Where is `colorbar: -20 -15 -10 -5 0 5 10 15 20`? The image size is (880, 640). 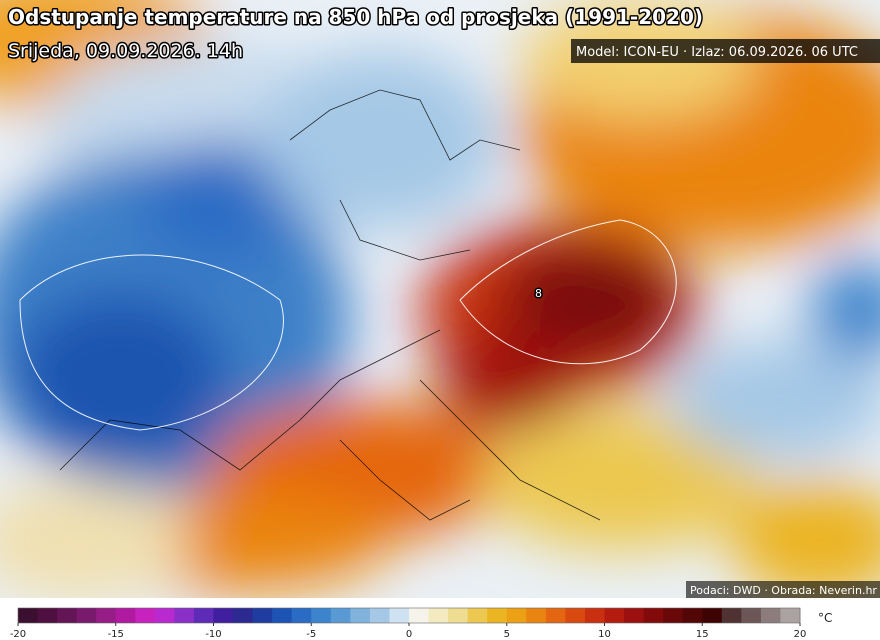
colorbar: -20 -15 -10 -5 0 5 10 15 20 is located at coordinates (408, 623).